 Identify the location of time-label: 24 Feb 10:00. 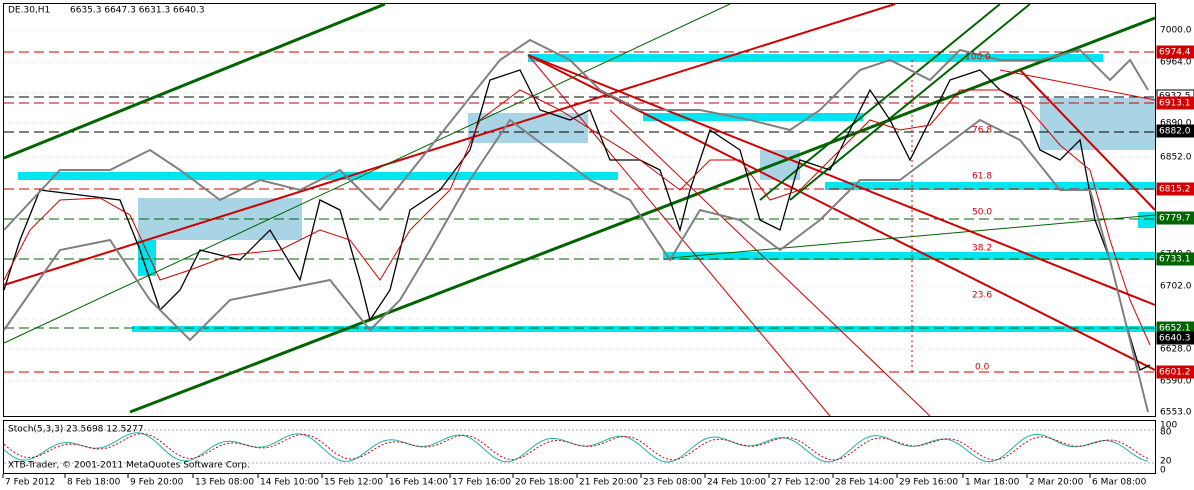
(736, 483).